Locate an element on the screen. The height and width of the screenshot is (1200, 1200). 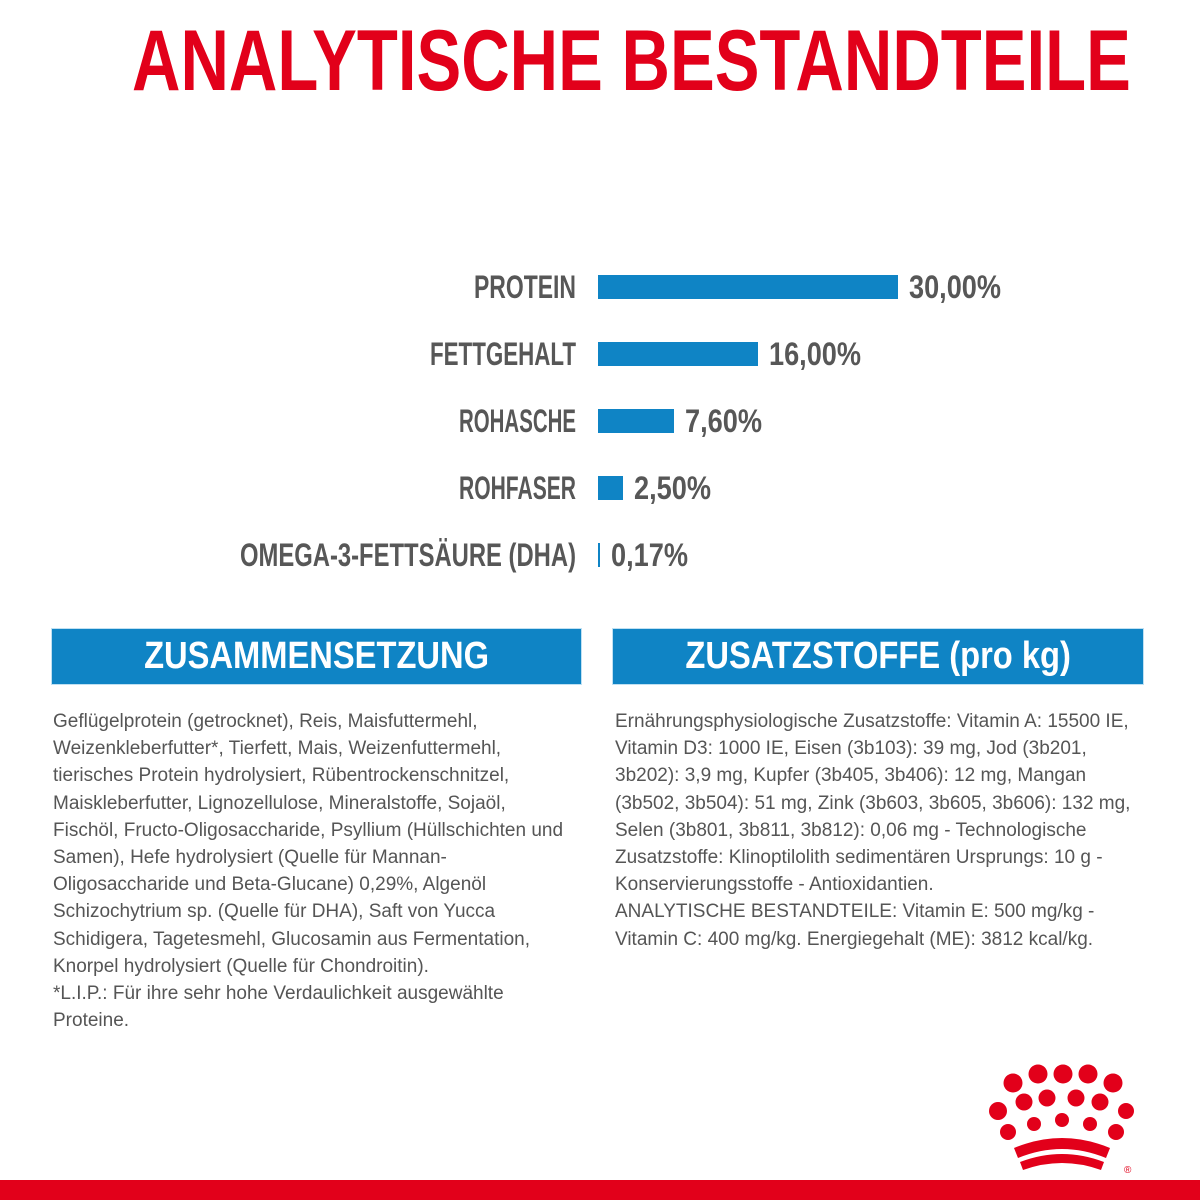
category-label: ROHASCHE is located at coordinates (517, 421).